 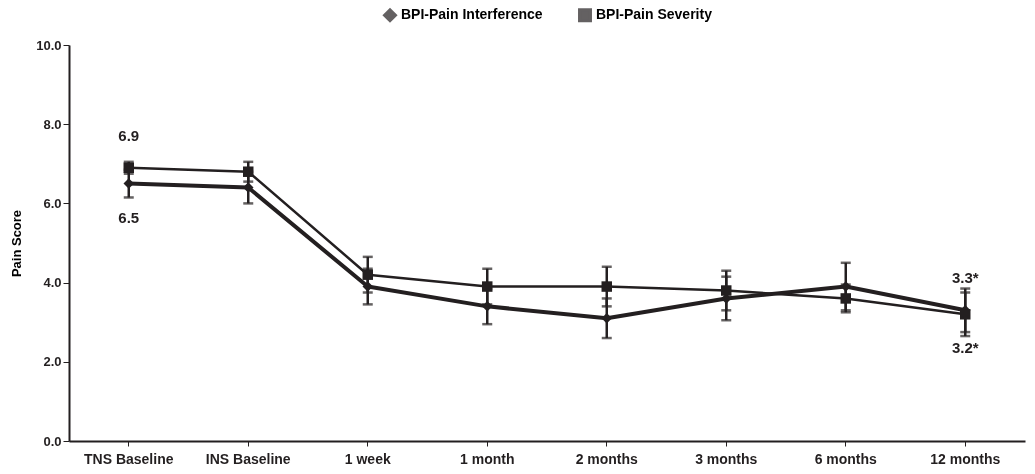 I want to click on x-tick-label: 1 month, so click(x=487, y=458).